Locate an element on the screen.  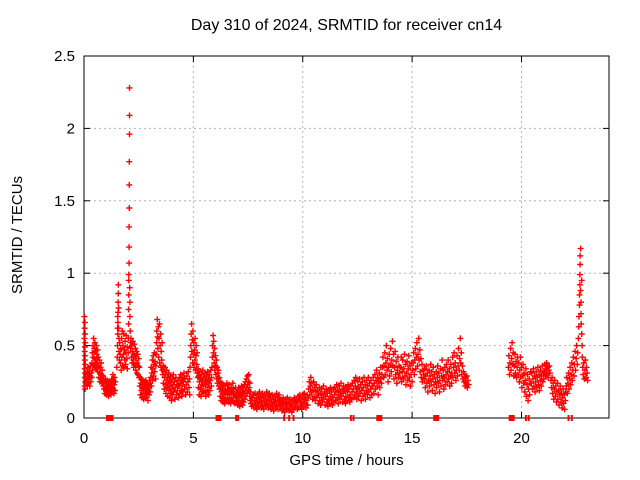
svg-text: 0.5 is located at coordinates (64, 346).